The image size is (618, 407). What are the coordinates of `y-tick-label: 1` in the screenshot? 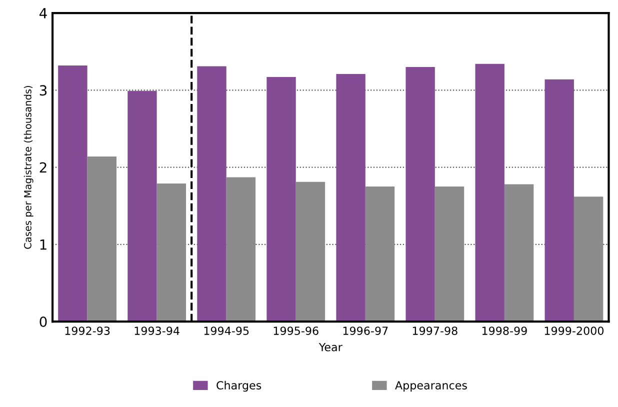 It's located at (43, 245).